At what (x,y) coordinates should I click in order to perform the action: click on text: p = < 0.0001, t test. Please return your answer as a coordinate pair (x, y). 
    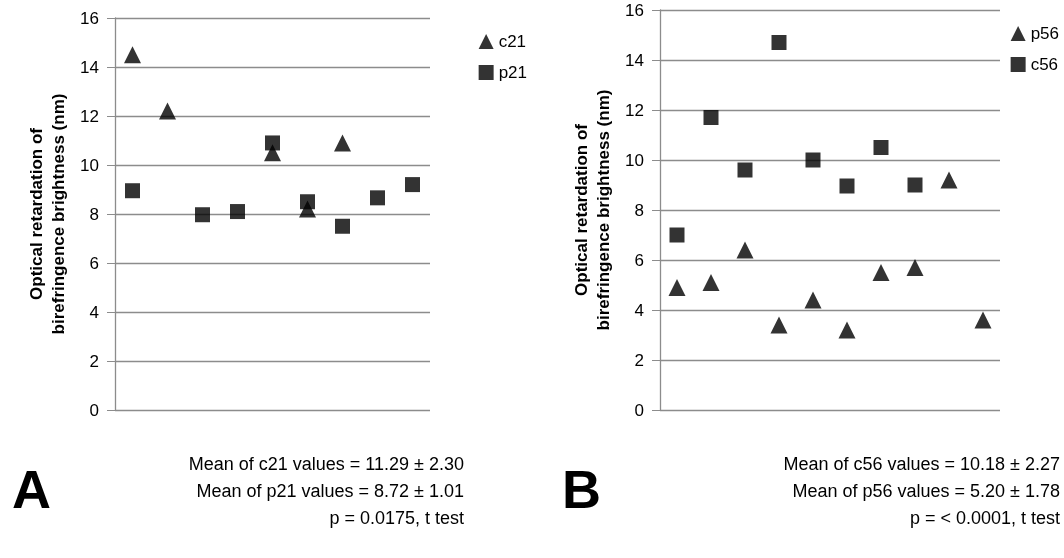
    Looking at the image, I should click on (984, 518).